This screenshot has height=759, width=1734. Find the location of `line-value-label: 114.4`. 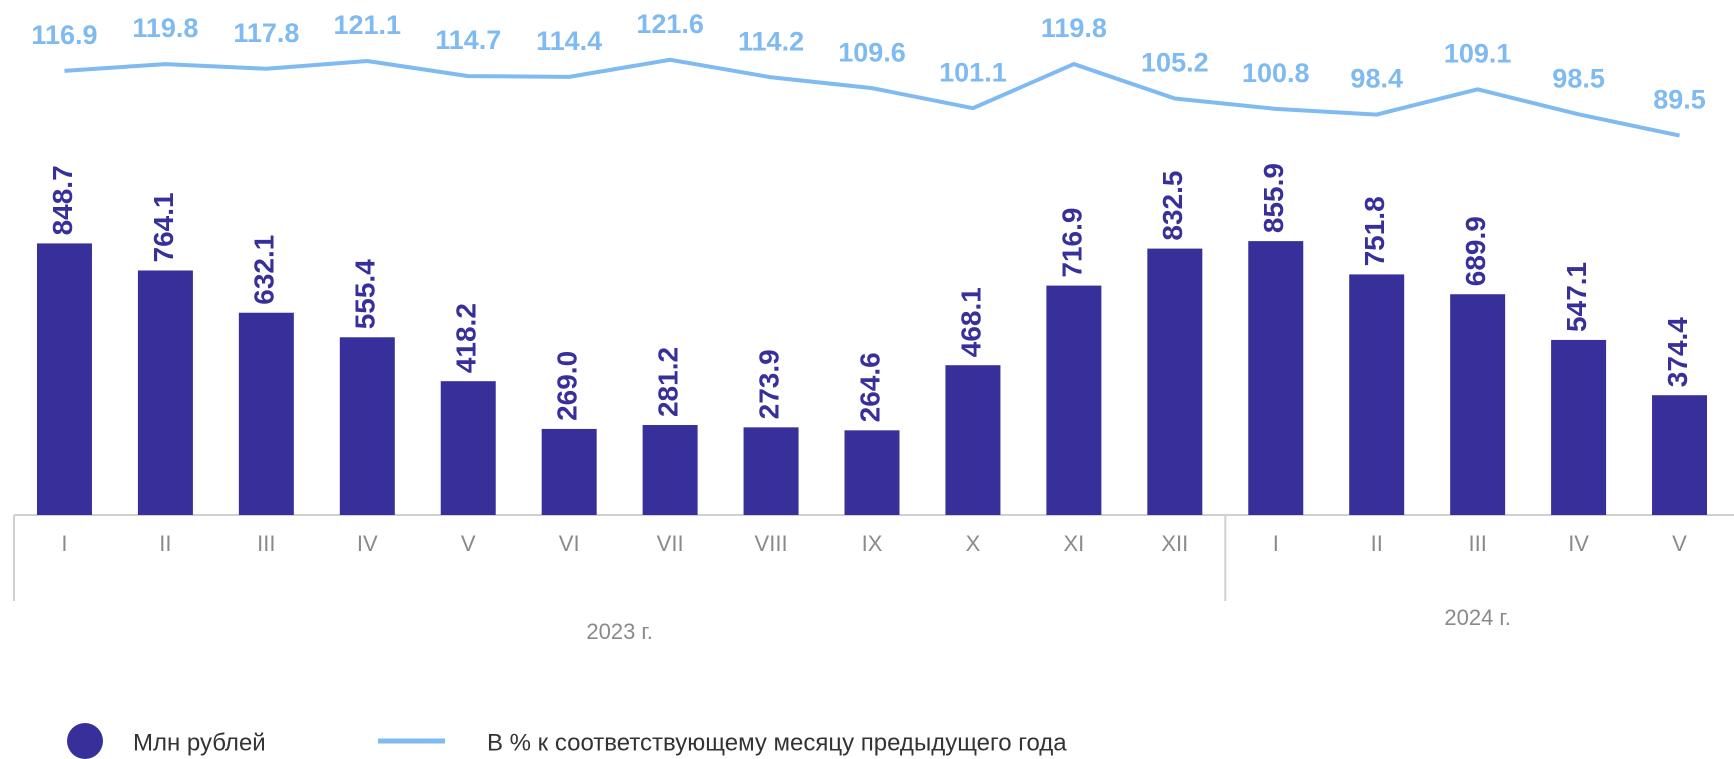

line-value-label: 114.4 is located at coordinates (569, 41).